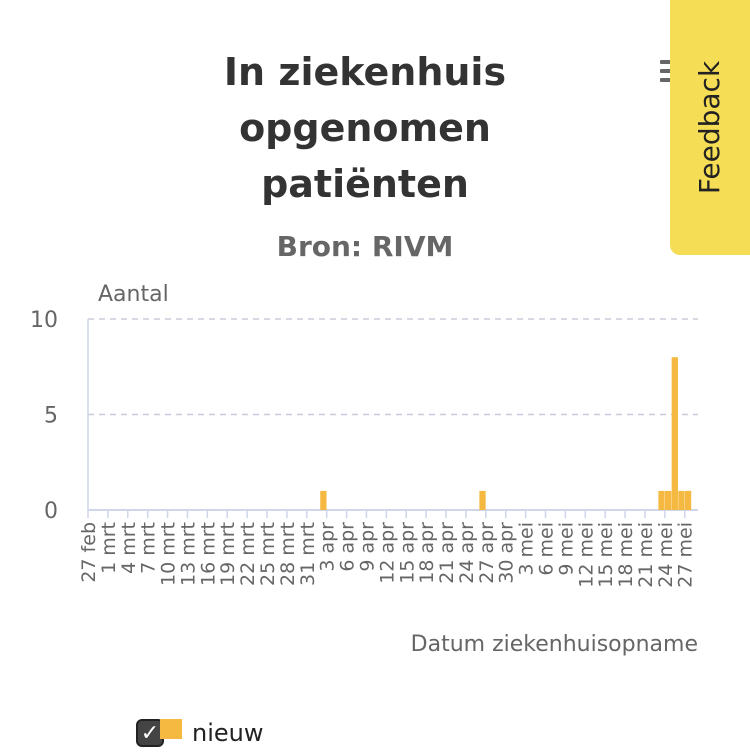 This screenshot has height=754, width=750. Describe the element at coordinates (228, 733) in the screenshot. I see `legend-label: nieuw` at that location.